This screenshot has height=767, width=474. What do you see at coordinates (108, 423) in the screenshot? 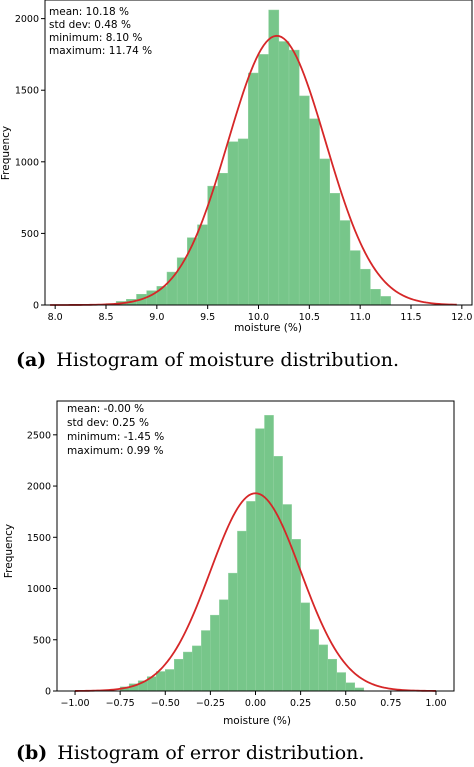
I see `chart-b-stat-std: std dev: 0.25 %` at bounding box center [108, 423].